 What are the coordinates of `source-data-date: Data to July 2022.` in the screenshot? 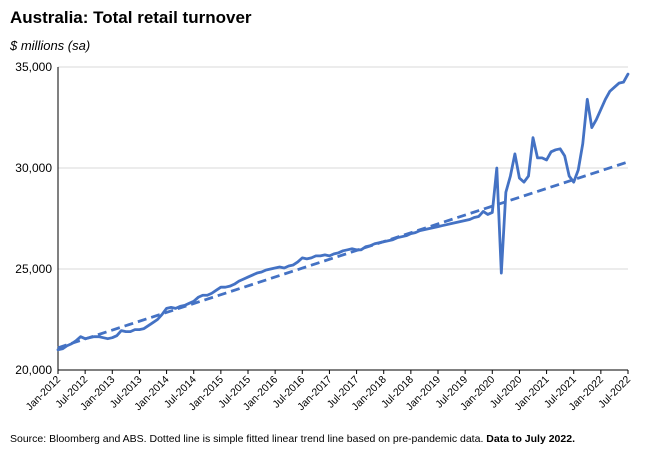 It's located at (530, 439).